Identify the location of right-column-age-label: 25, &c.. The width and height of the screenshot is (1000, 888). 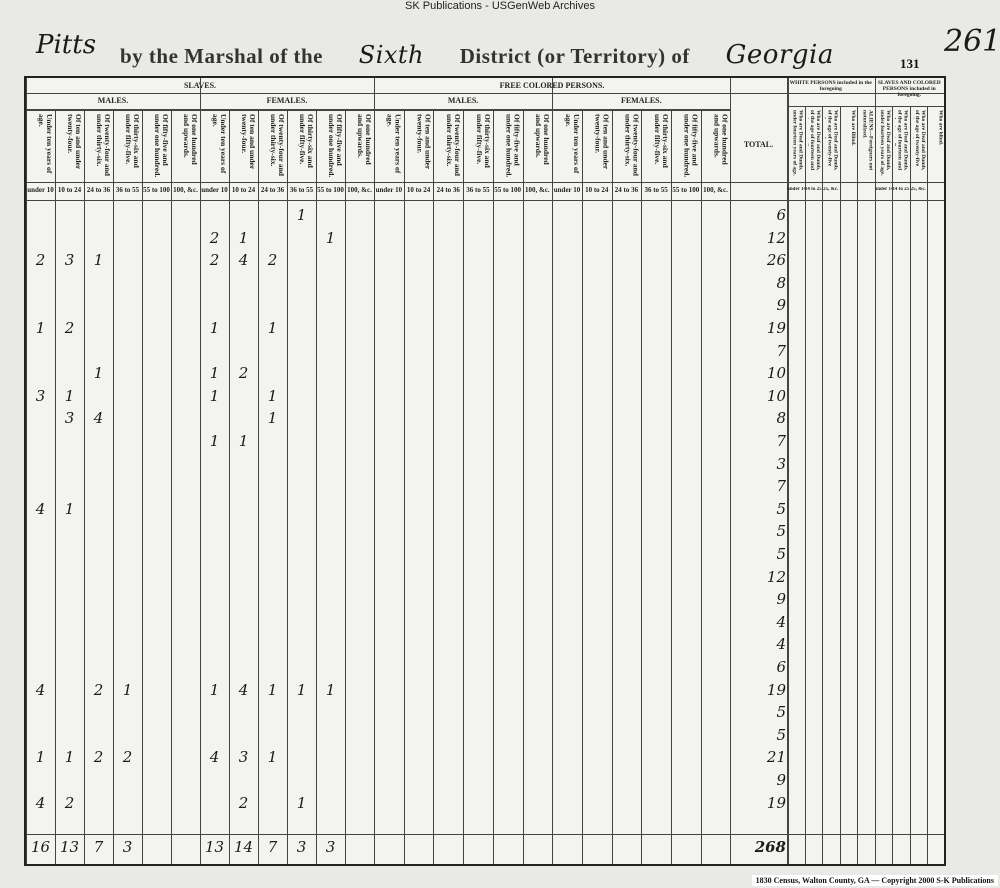
(831, 189).